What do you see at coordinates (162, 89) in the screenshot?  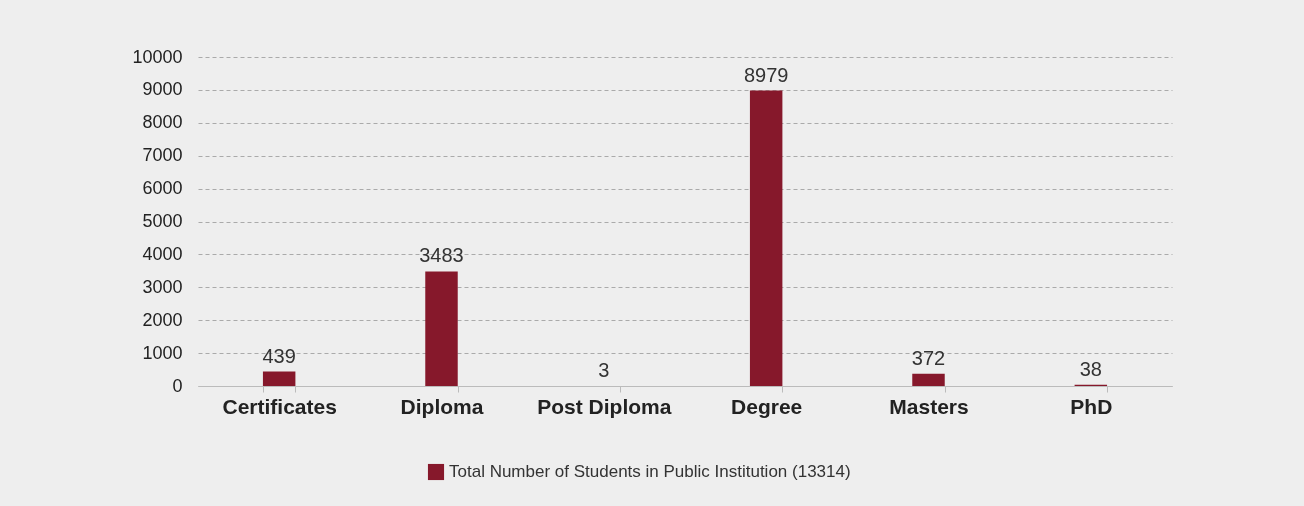 I see `y-tick-label: 9000` at bounding box center [162, 89].